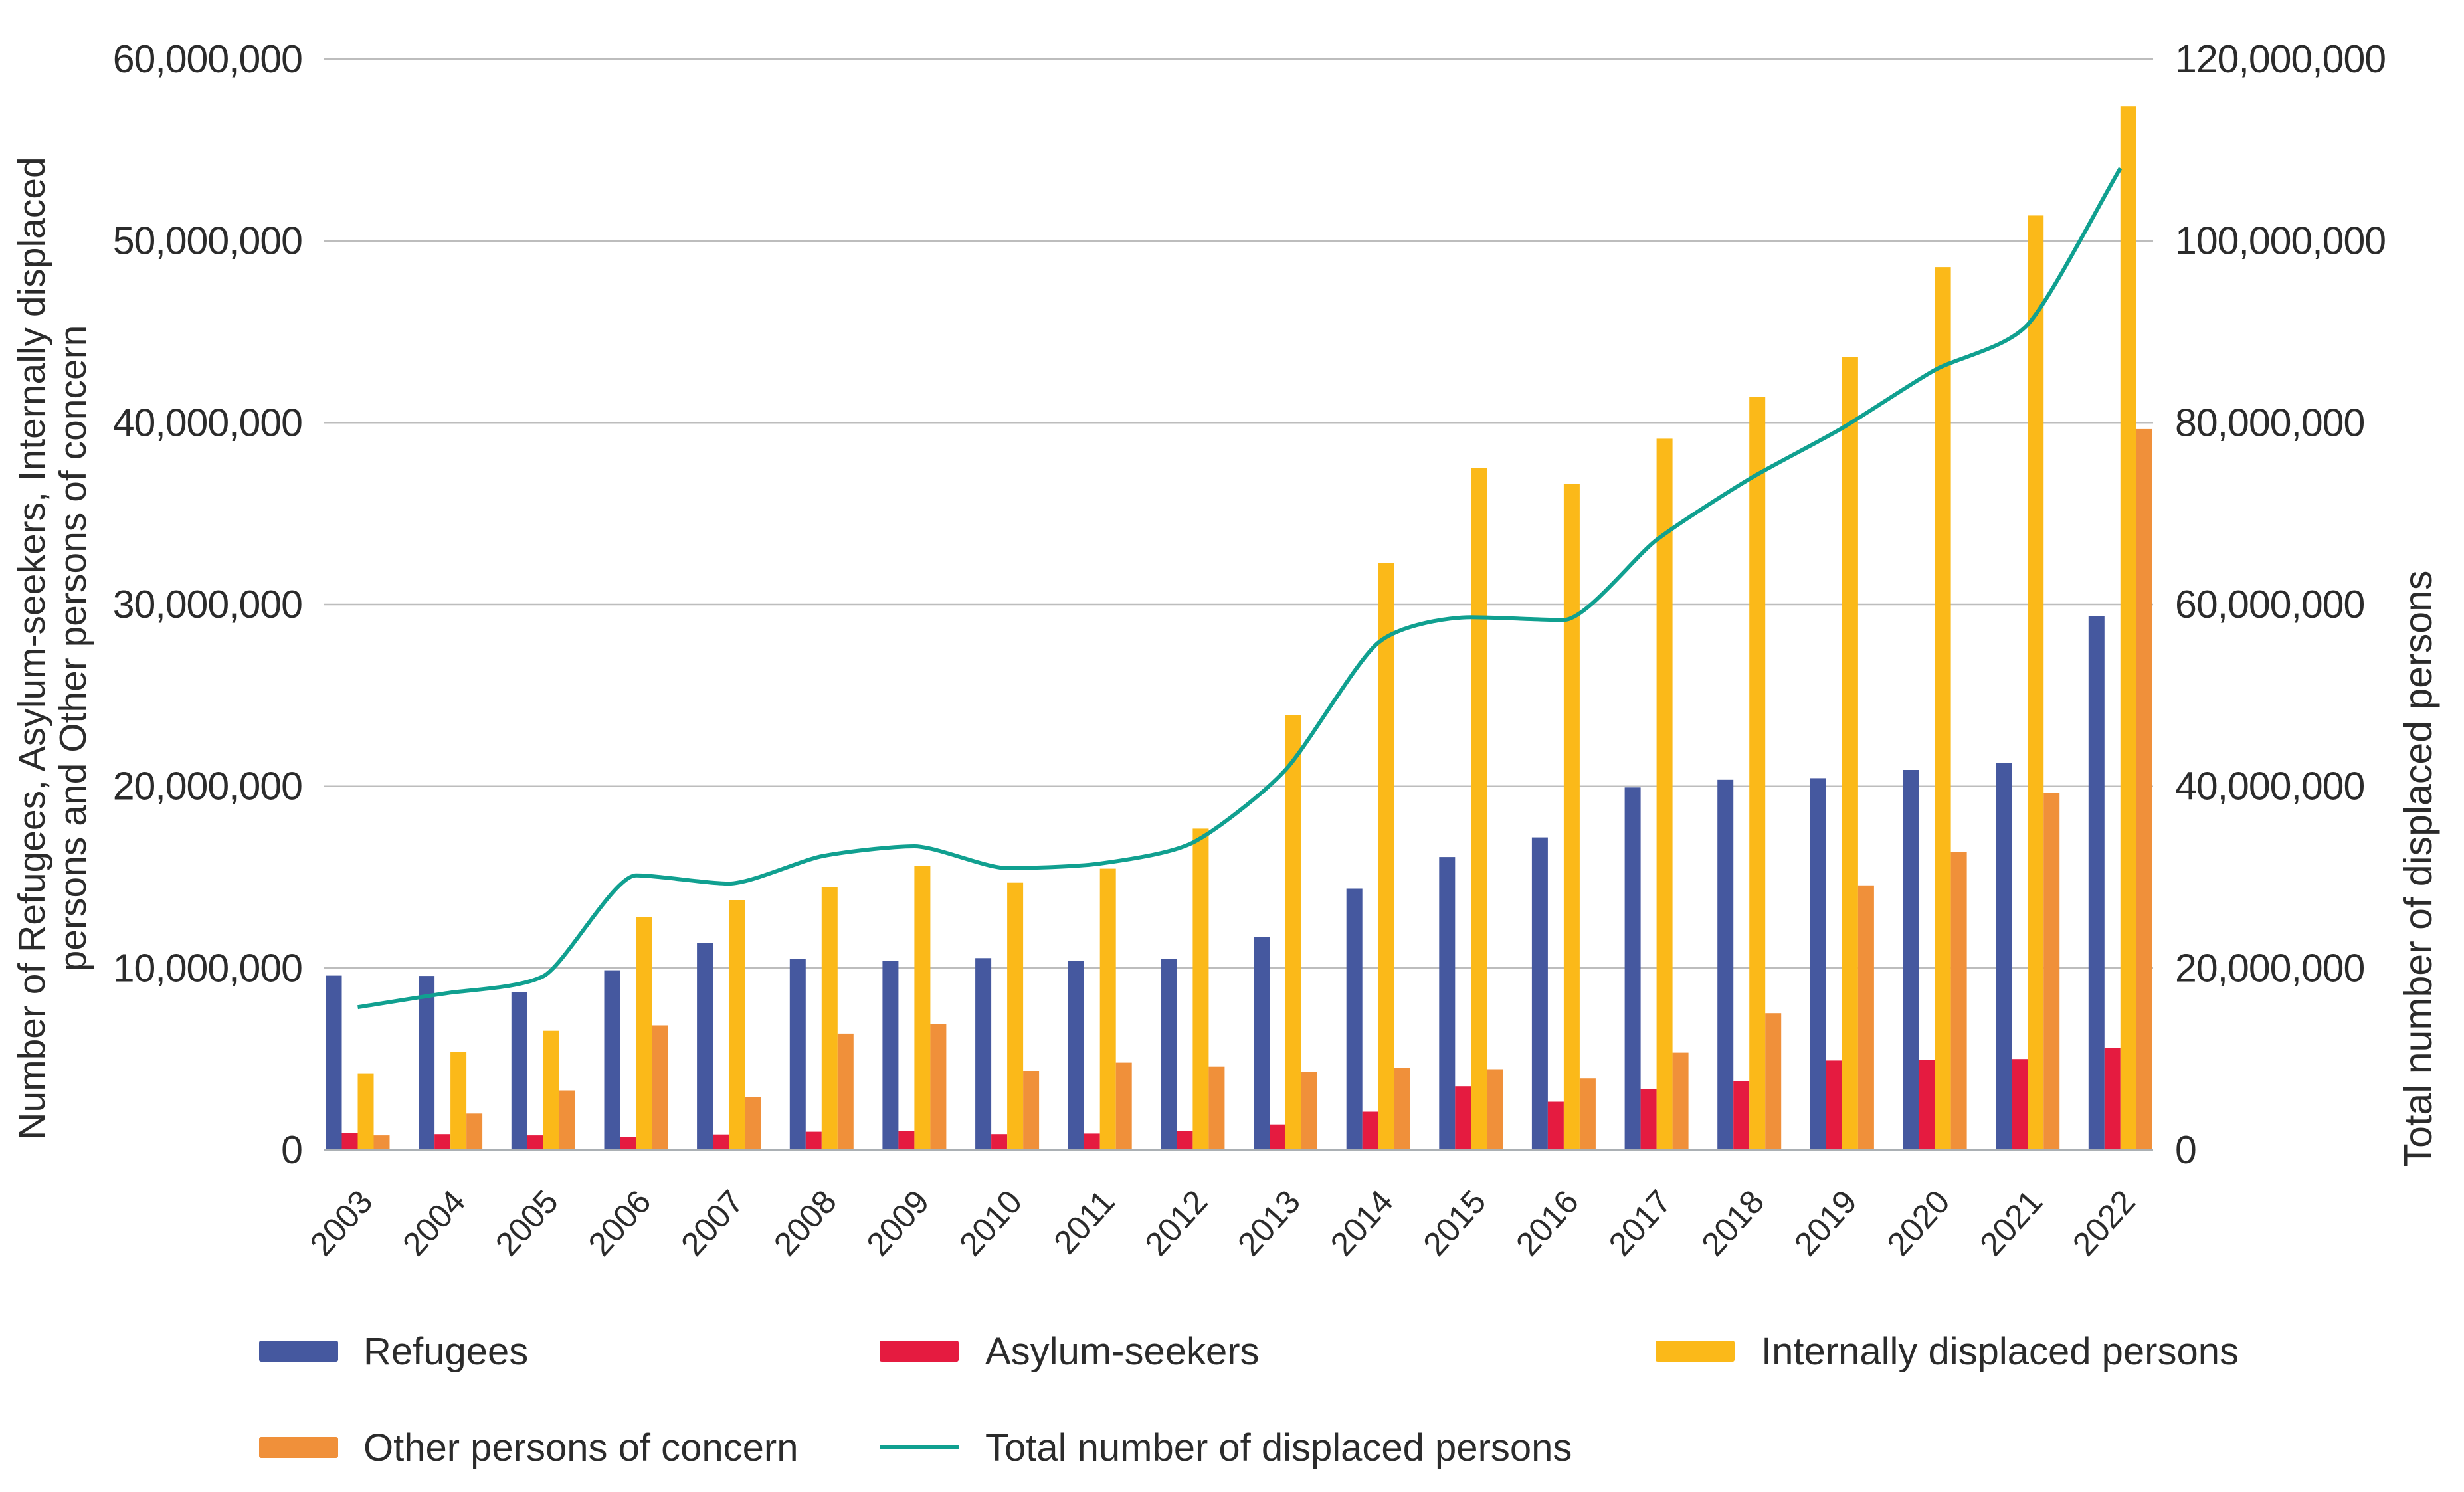 Image resolution: width=2464 pixels, height=1492 pixels. I want to click on svg-text: 30,000,000, so click(208, 604).